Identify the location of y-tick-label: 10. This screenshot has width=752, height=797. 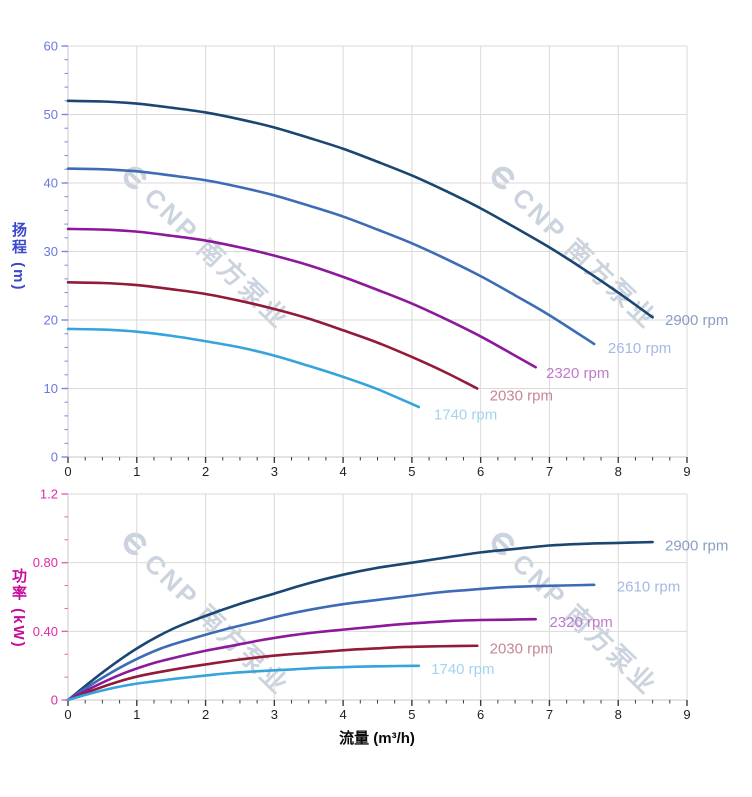
(51, 388).